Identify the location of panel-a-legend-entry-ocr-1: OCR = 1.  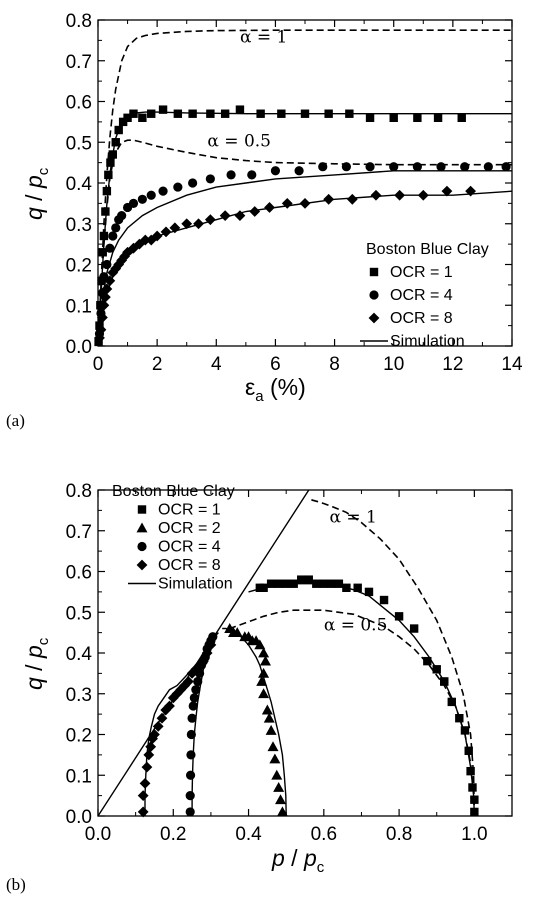
(421, 272).